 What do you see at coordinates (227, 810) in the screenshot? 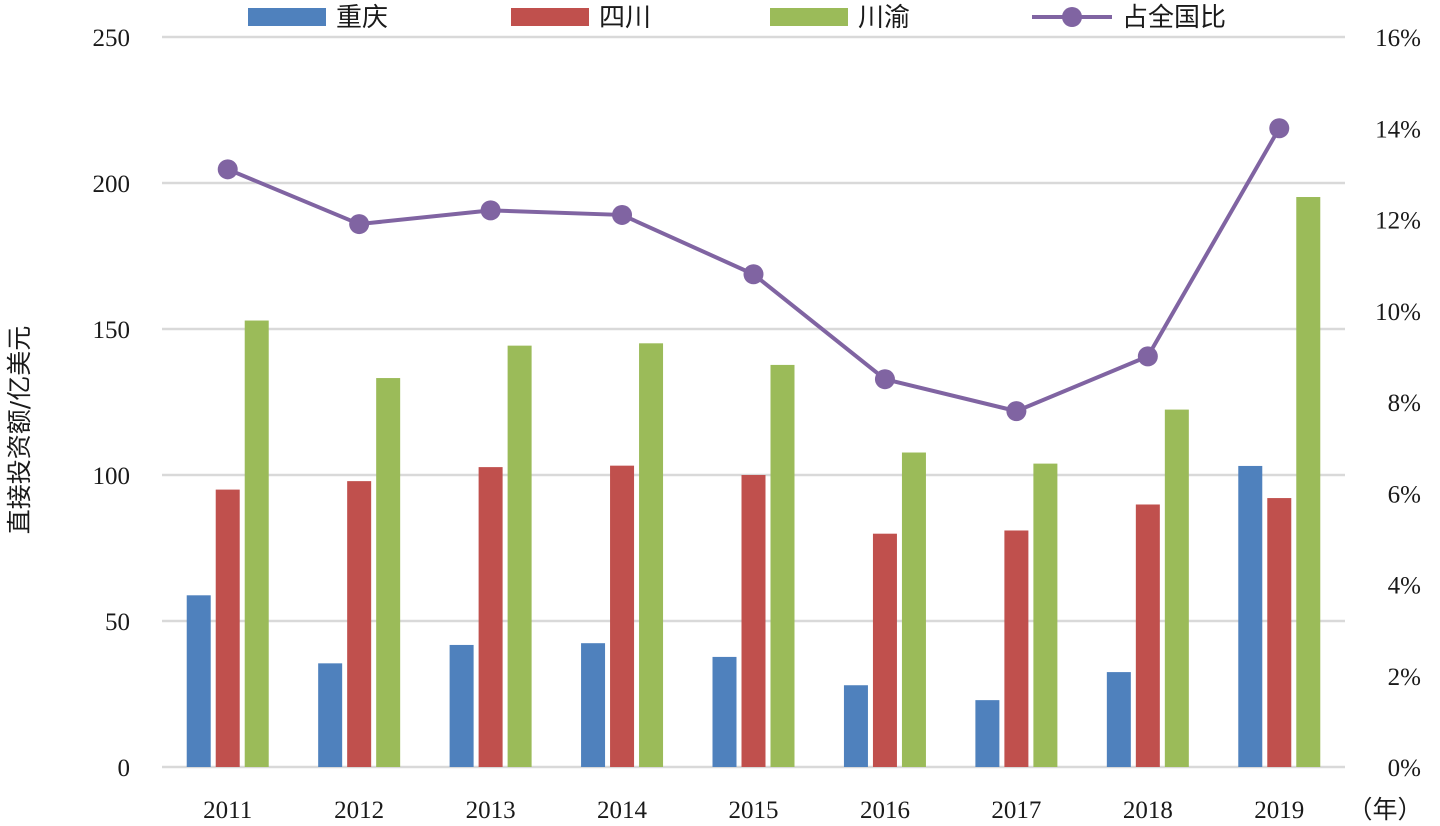
I see `x-tick-label: 2011` at bounding box center [227, 810].